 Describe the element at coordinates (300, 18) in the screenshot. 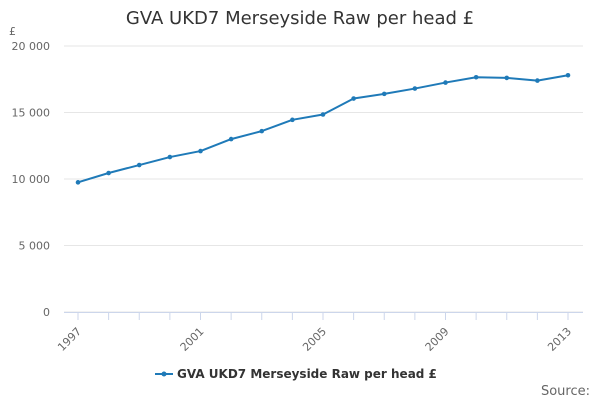

I see `chart-title: GVA UKD7 Merseyside Raw per head £` at that location.